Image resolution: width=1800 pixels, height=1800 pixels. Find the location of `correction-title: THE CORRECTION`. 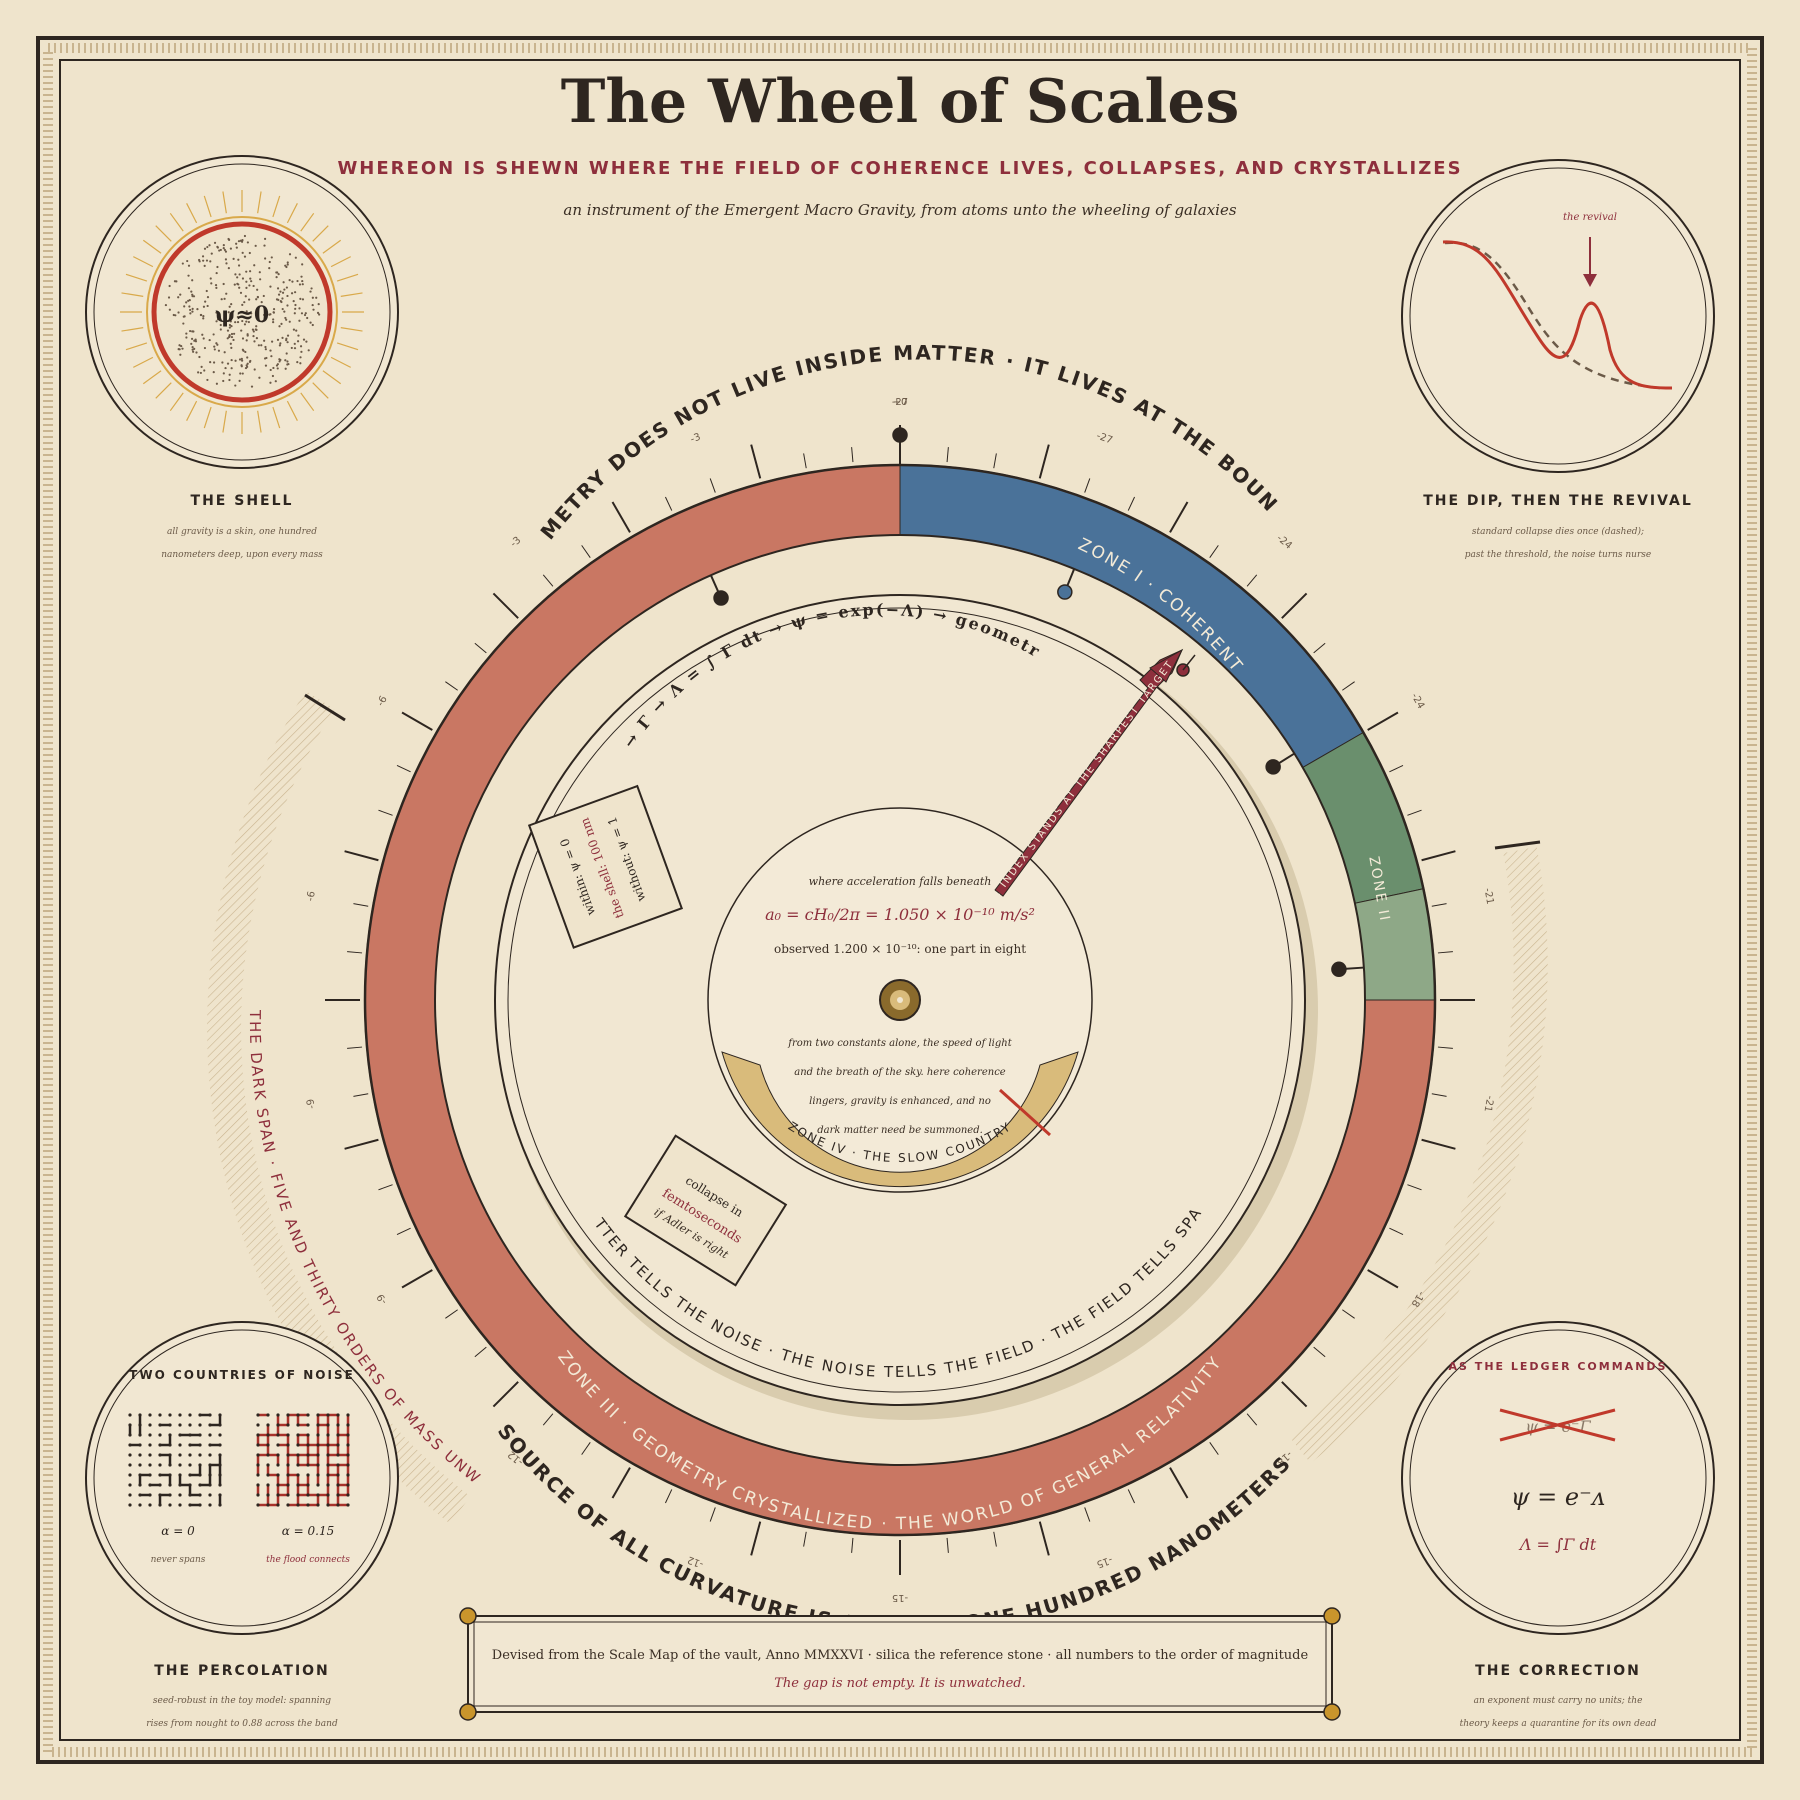

correction-title: THE CORRECTION is located at coordinates (1558, 1671).